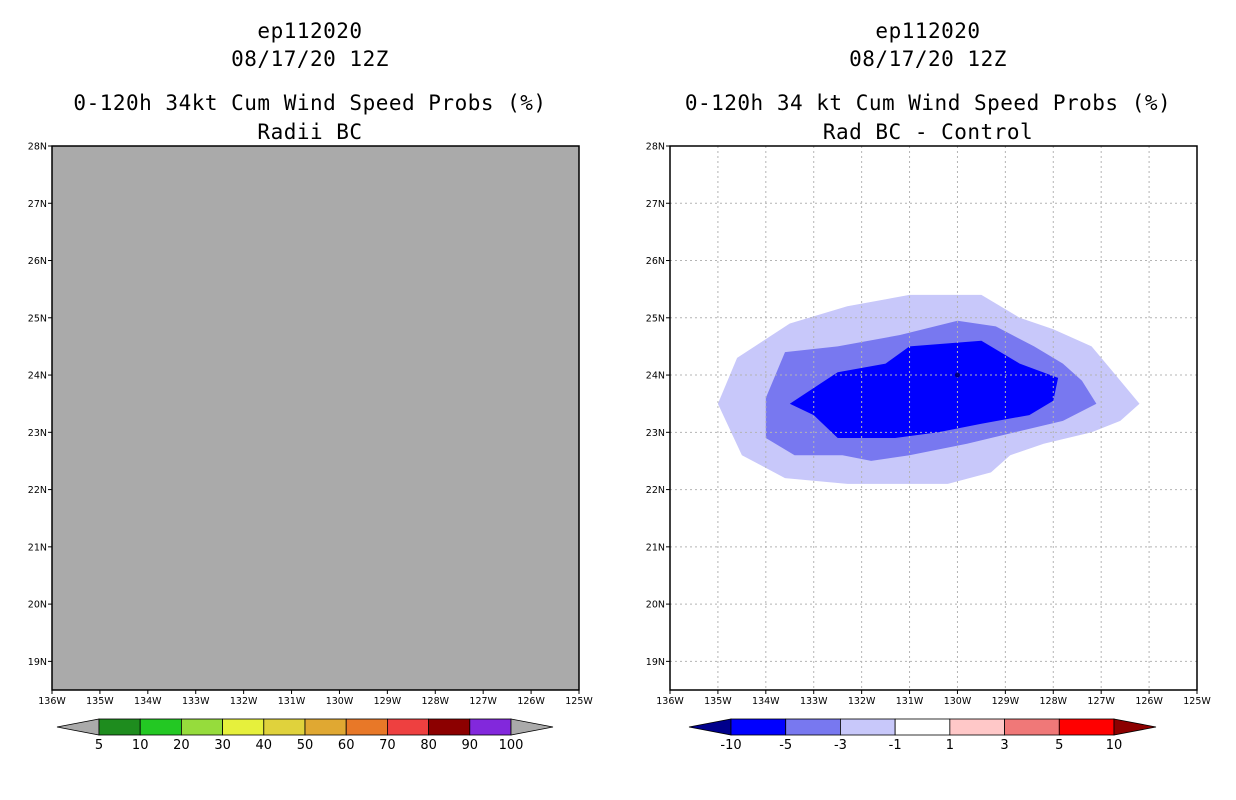 The width and height of the screenshot is (1236, 800). I want to click on left-y-tick-label: 24N, so click(37, 376).